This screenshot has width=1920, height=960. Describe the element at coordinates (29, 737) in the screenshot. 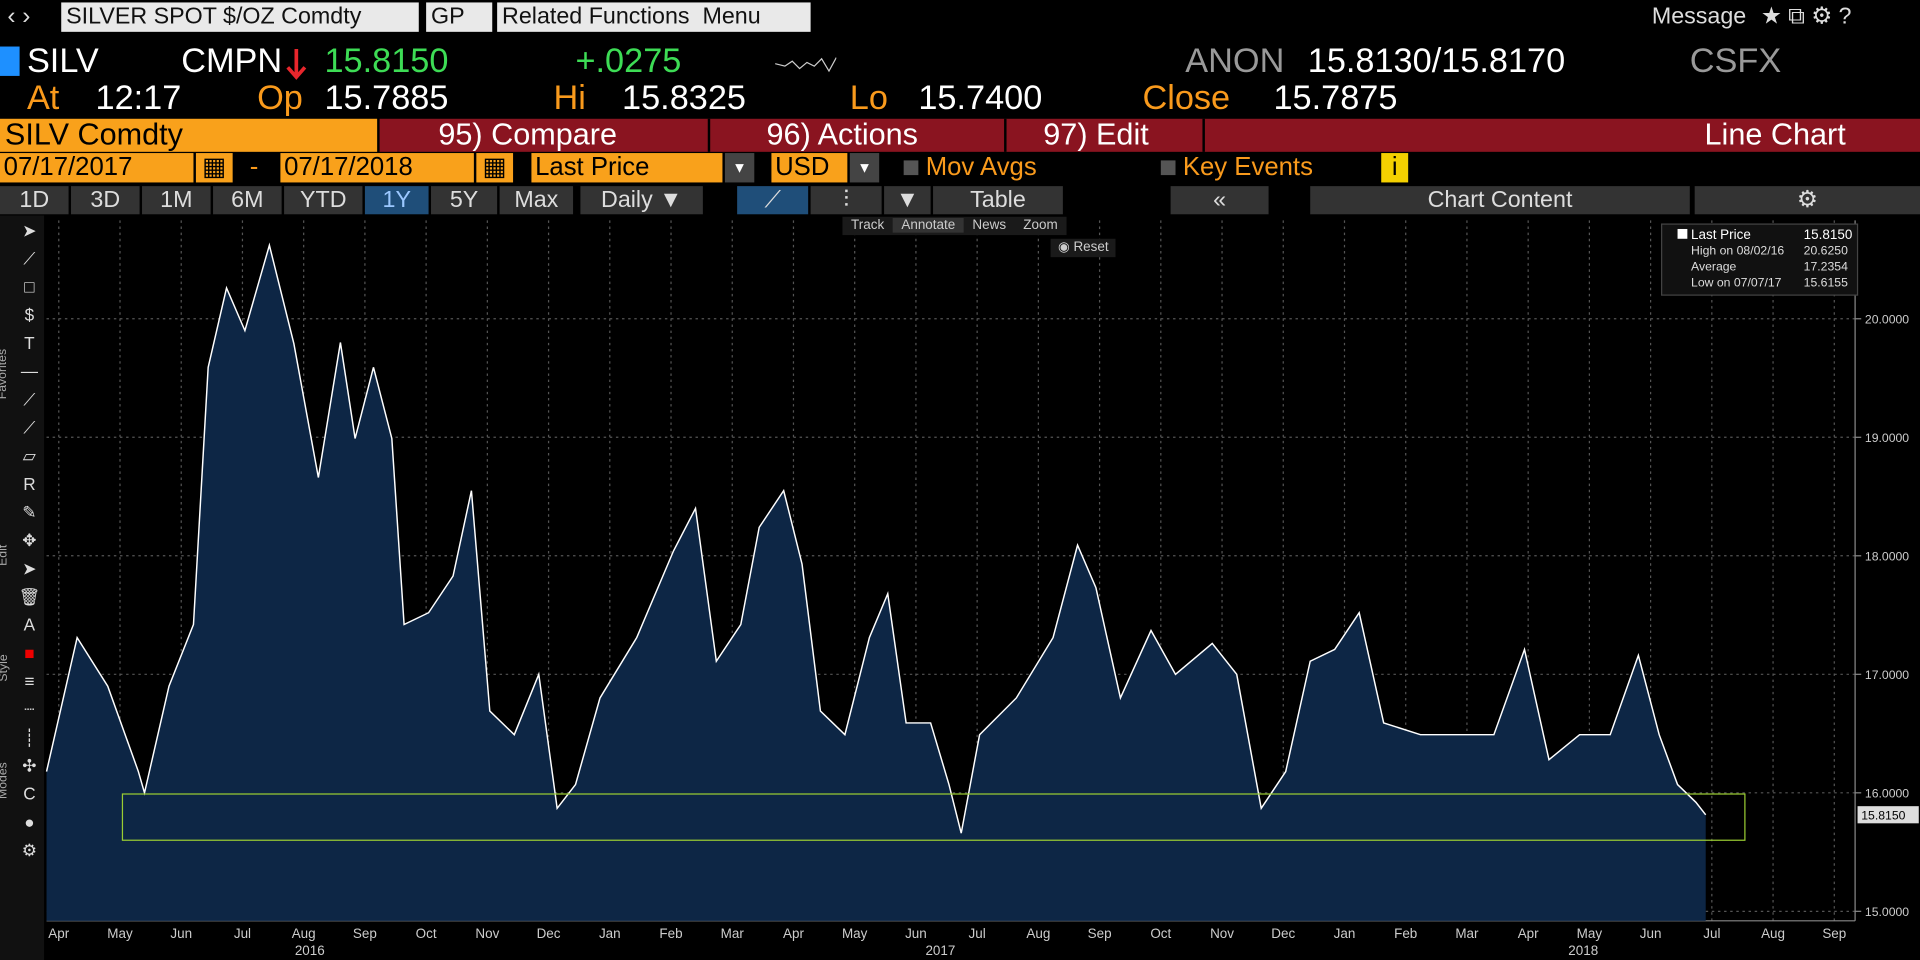

I see `tool-icon: ┊` at that location.